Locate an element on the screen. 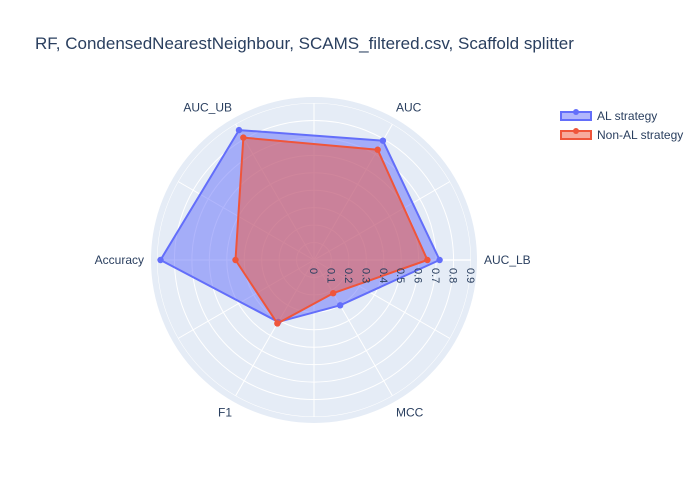 This screenshot has height=500, width=700. radial-tick-label: 0.8 is located at coordinates (453, 275).